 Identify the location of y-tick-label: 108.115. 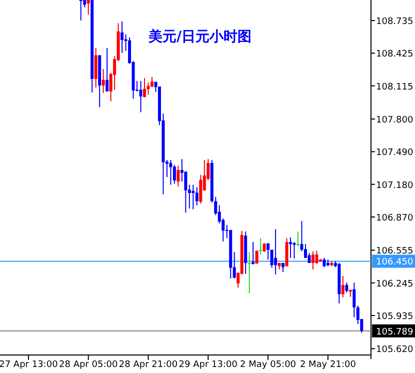
(395, 87).